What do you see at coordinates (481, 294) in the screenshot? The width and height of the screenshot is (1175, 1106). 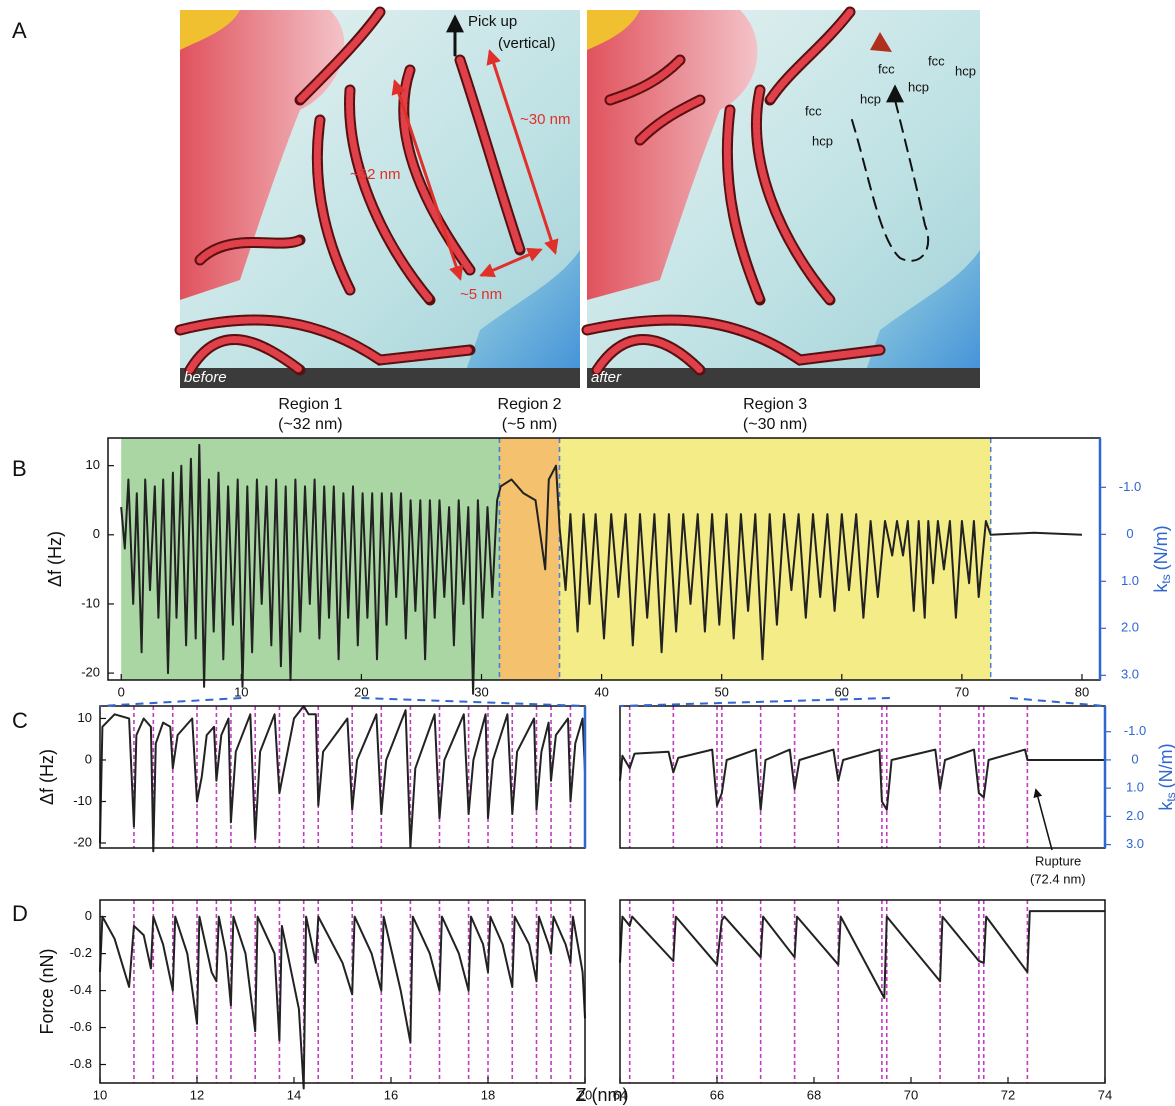 I see `image-label: ~5 nm` at bounding box center [481, 294].